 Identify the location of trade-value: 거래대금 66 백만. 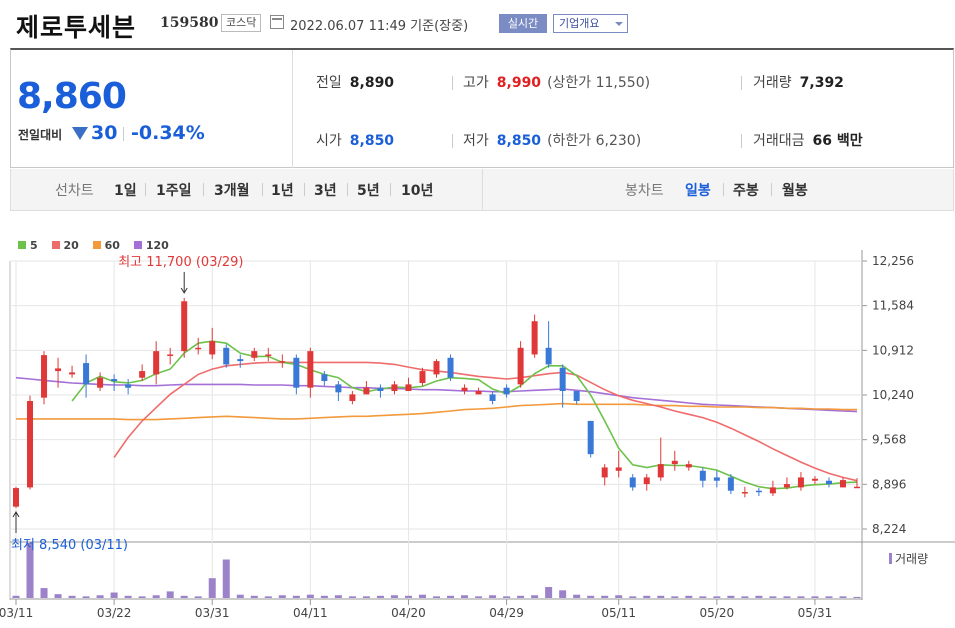
(808, 140).